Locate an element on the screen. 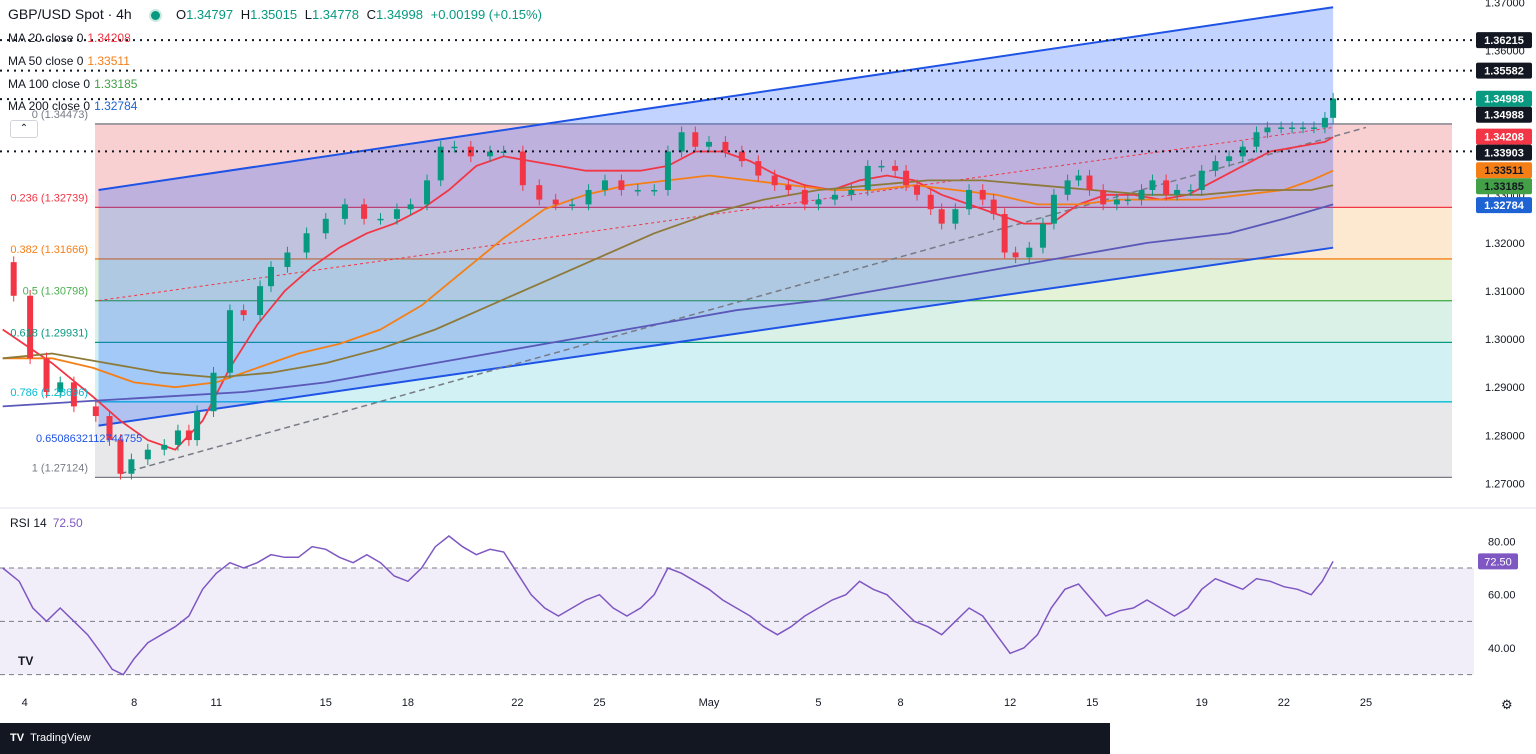 This screenshot has height=754, width=1536. rsi-legend: RSI 14 72.50 is located at coordinates (46, 523).